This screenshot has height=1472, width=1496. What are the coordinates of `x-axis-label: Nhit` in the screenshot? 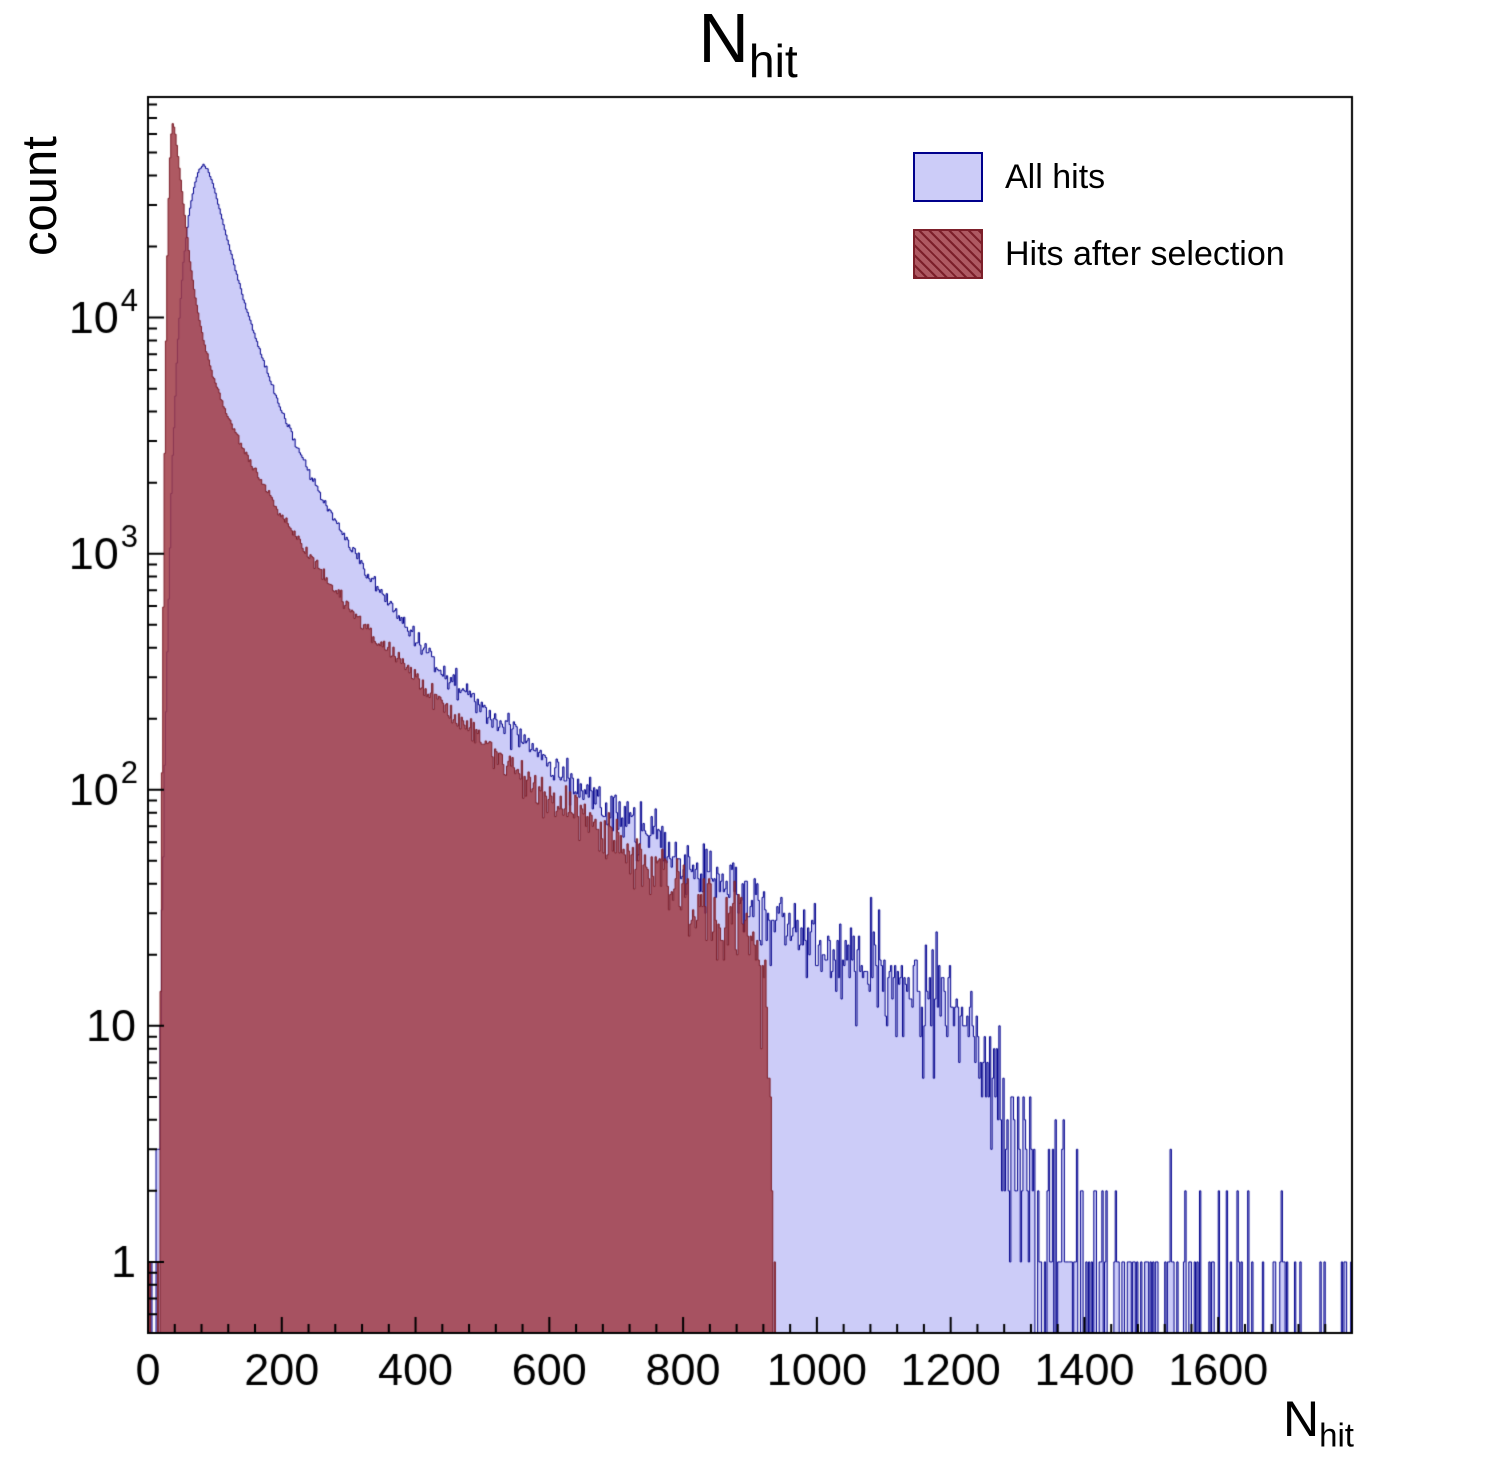 It's located at (1318, 1422).